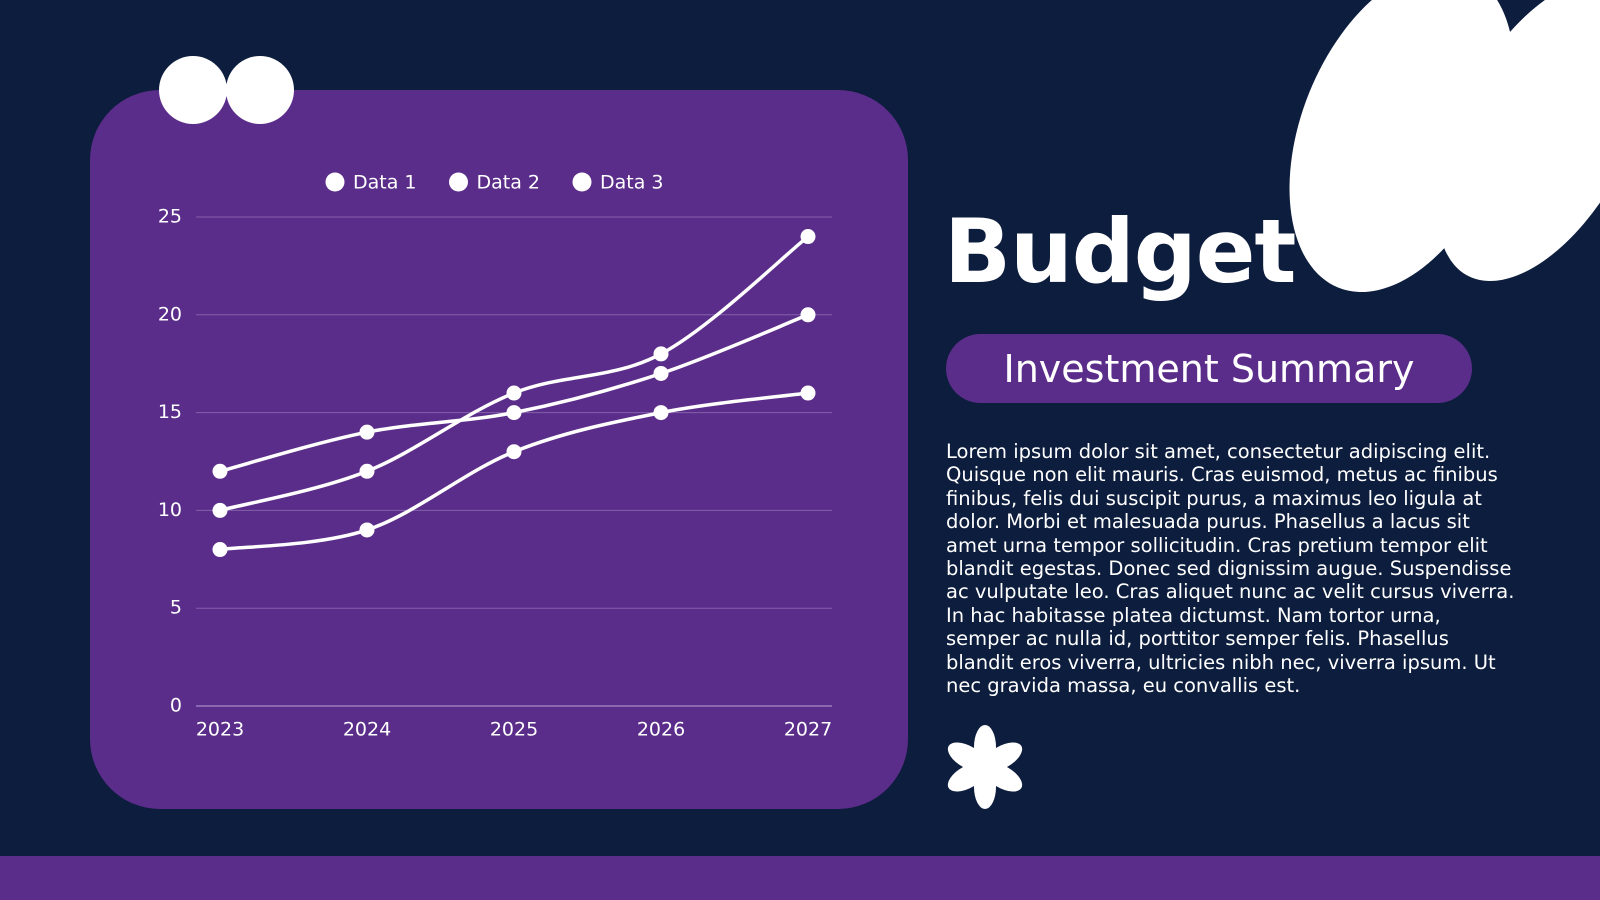 The image size is (1600, 900). I want to click on x-tick-label: 2025, so click(514, 730).